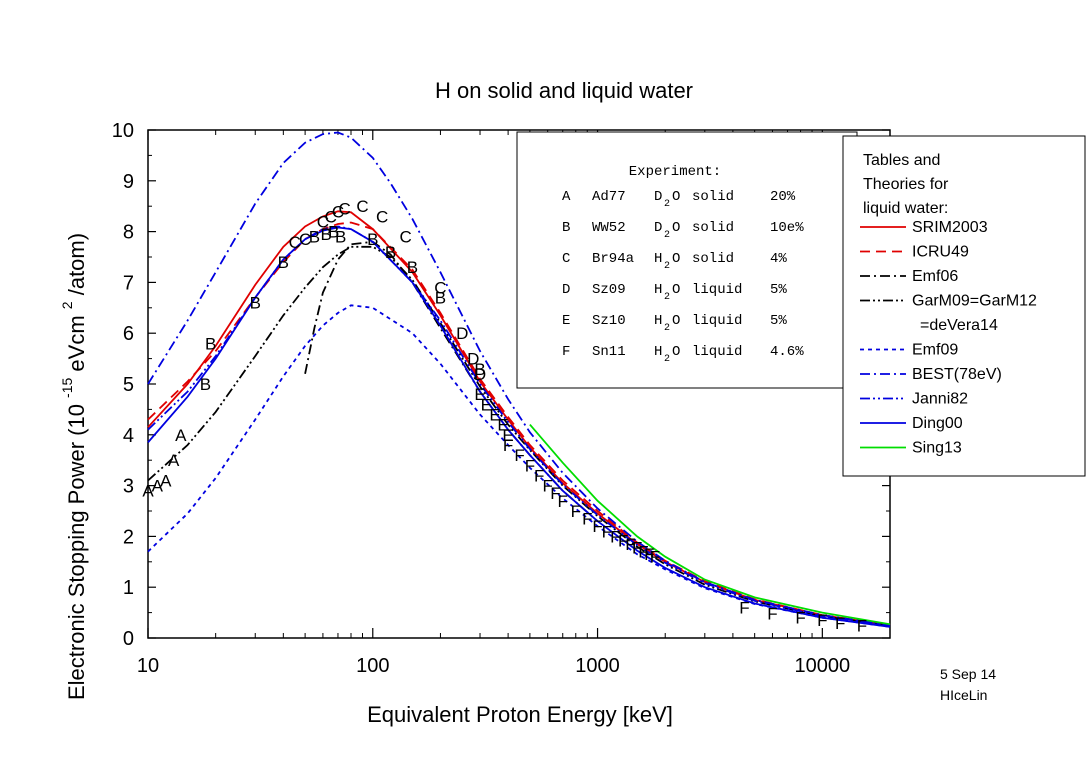 The width and height of the screenshot is (1089, 761). What do you see at coordinates (597, 666) in the screenshot?
I see `x-tick-label: 1000` at bounding box center [597, 666].